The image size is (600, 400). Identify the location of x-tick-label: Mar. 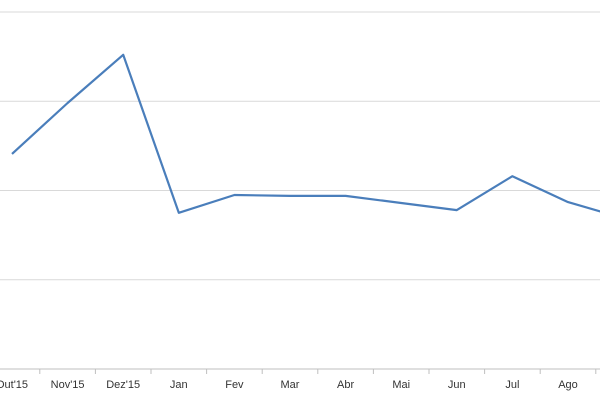
(290, 385).